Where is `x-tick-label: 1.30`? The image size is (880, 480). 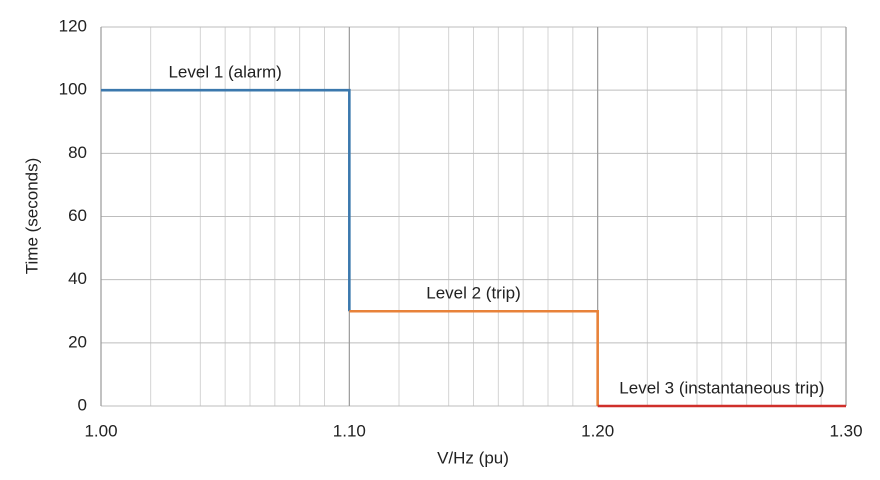
x-tick-label: 1.30 is located at coordinates (845, 430).